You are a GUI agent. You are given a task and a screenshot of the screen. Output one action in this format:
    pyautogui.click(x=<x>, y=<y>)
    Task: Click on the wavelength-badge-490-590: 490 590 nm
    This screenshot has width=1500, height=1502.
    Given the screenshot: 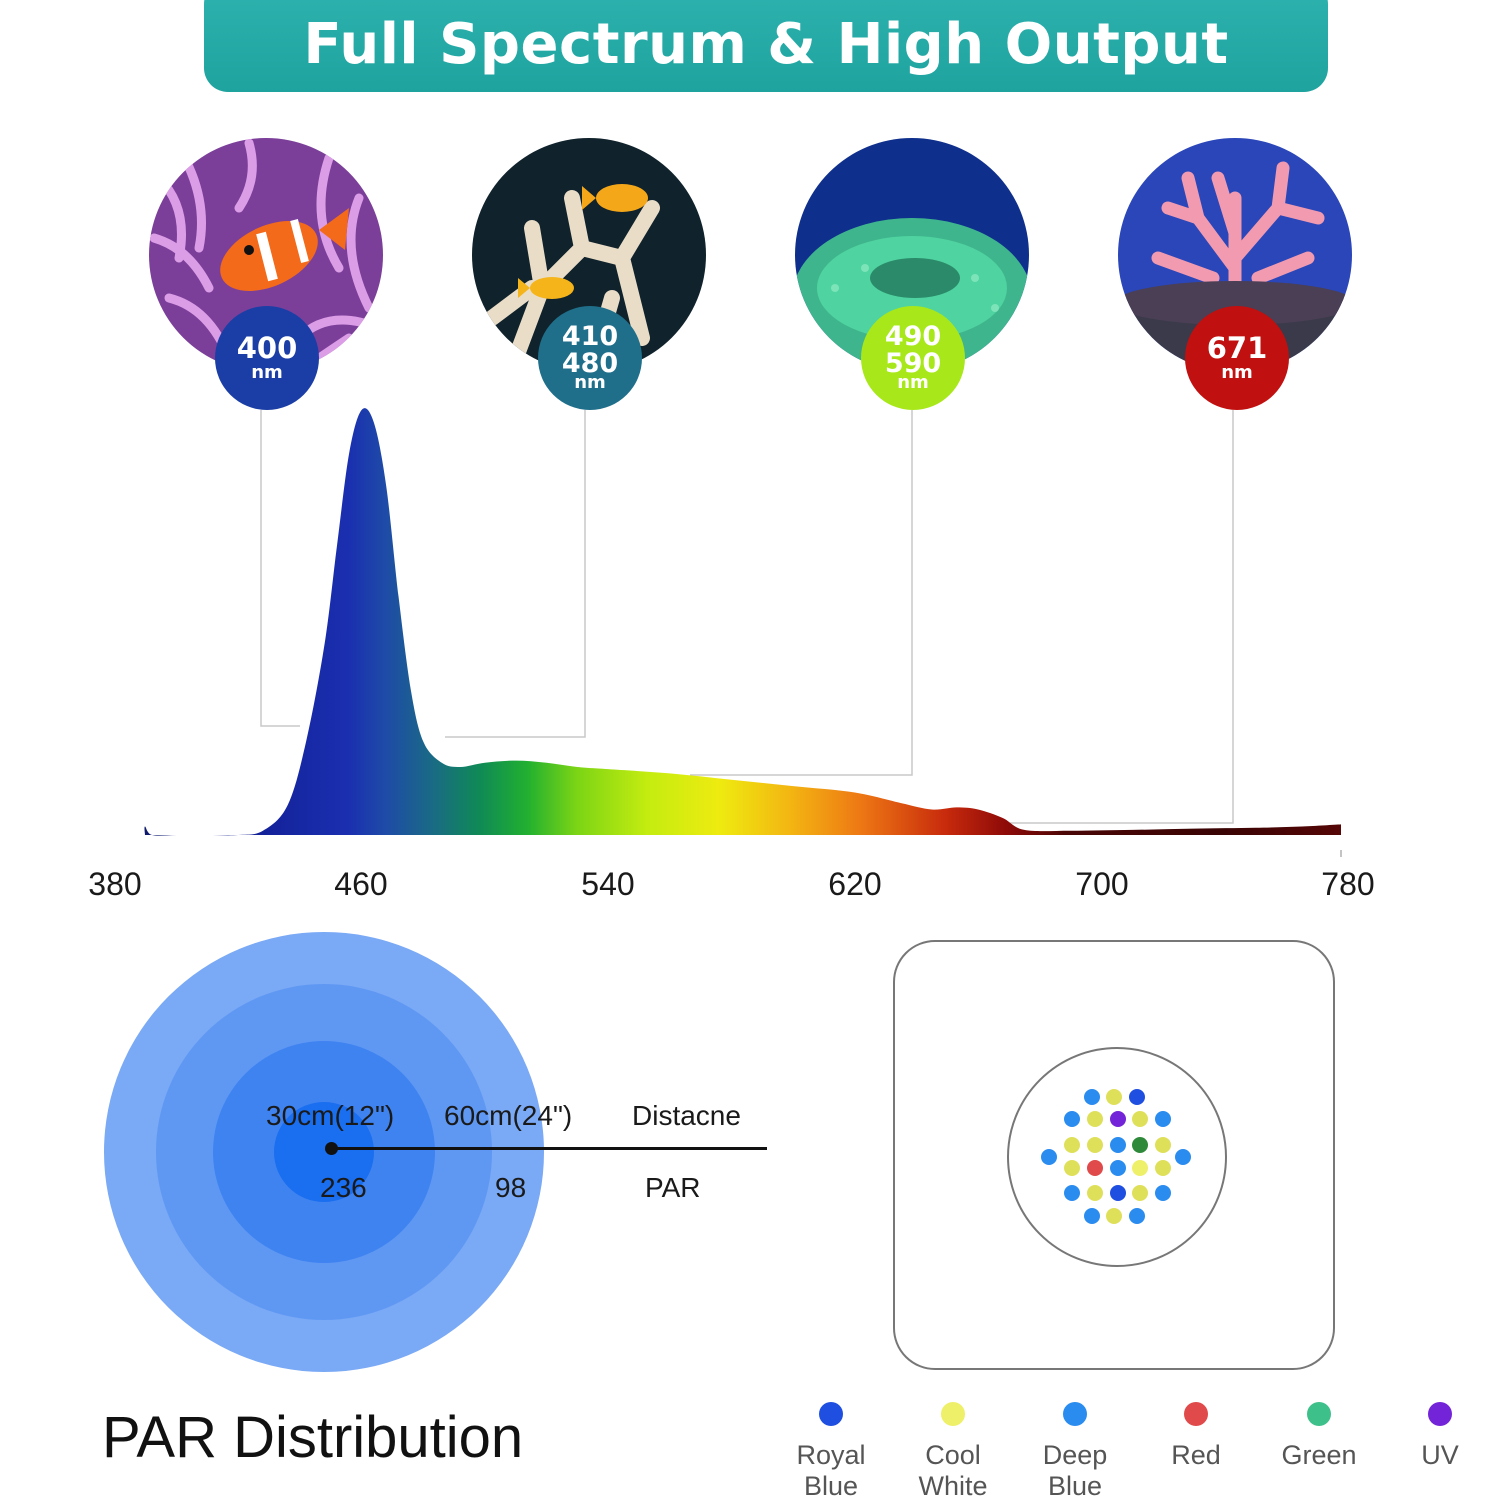 What is the action you would take?
    pyautogui.click(x=913, y=358)
    